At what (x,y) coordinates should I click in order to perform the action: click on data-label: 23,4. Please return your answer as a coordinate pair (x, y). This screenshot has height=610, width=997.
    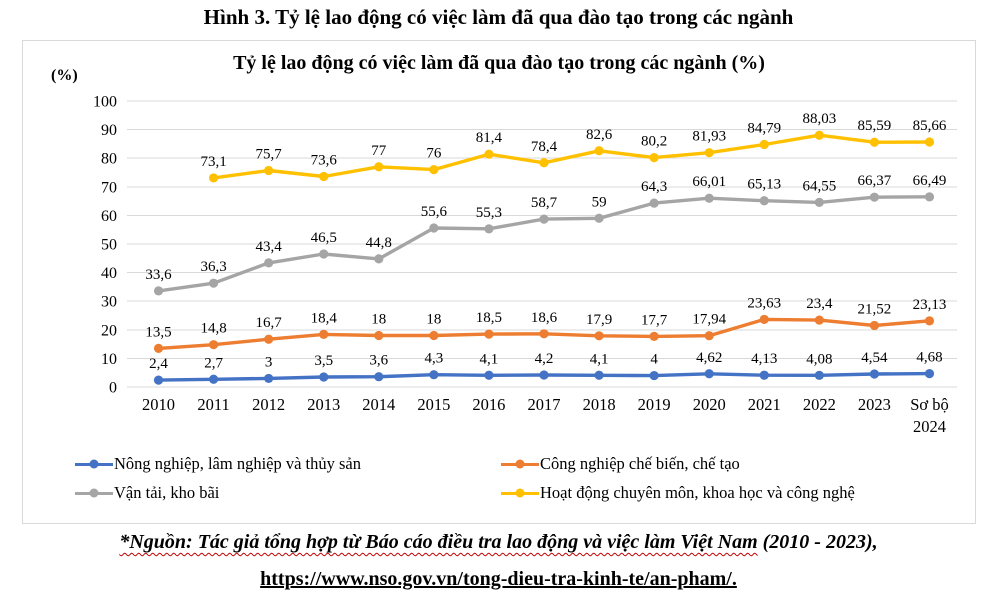
    Looking at the image, I should click on (819, 304).